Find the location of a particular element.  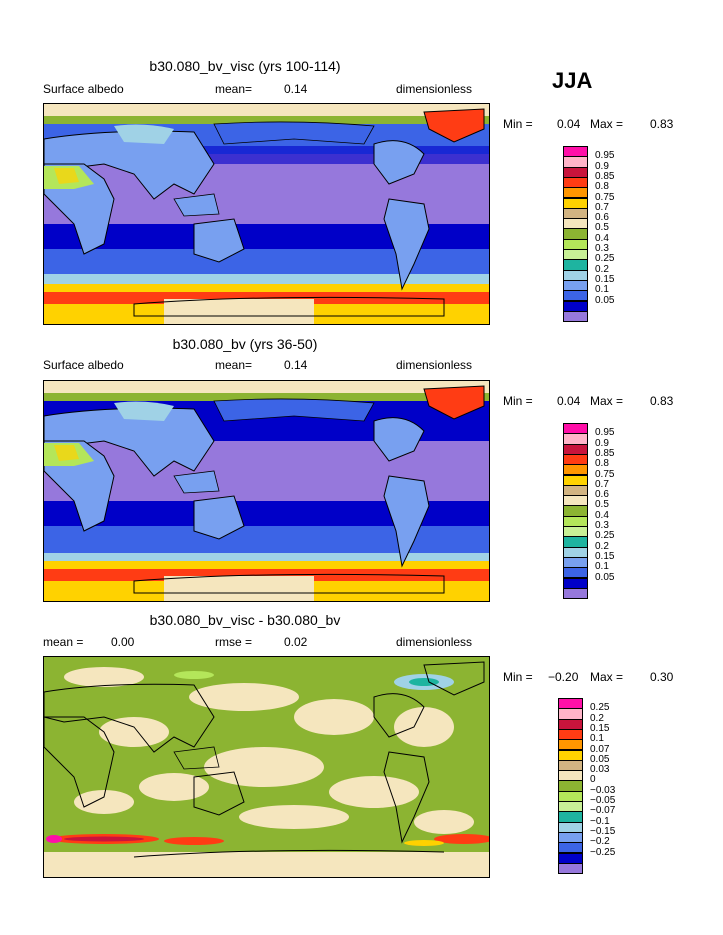

panel-3-min-label: Min = is located at coordinates (518, 677).